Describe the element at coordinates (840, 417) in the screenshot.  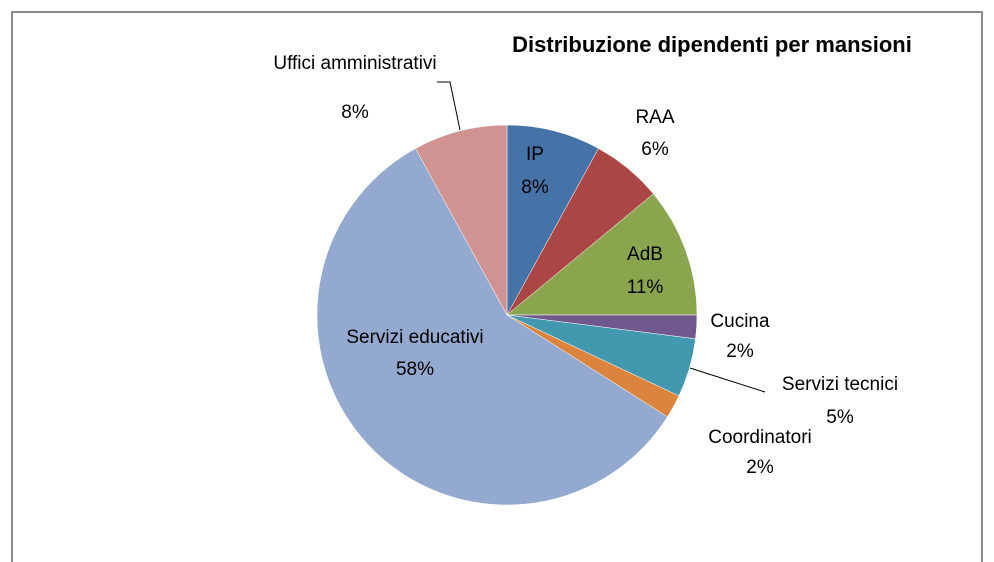
I see `value-label: 5%` at that location.